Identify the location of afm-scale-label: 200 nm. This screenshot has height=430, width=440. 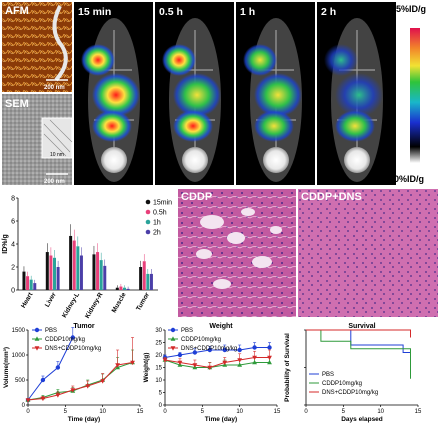
(54, 88).